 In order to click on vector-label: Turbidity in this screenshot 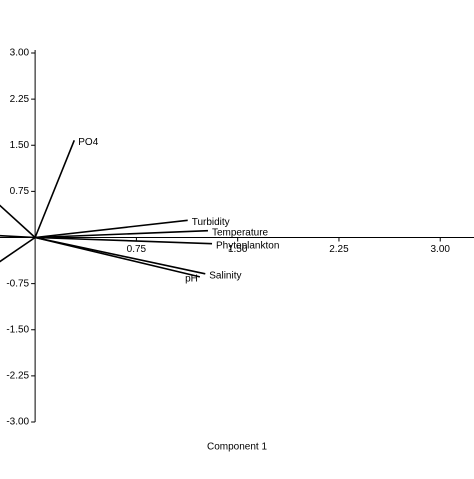, I will do `click(211, 222)`.